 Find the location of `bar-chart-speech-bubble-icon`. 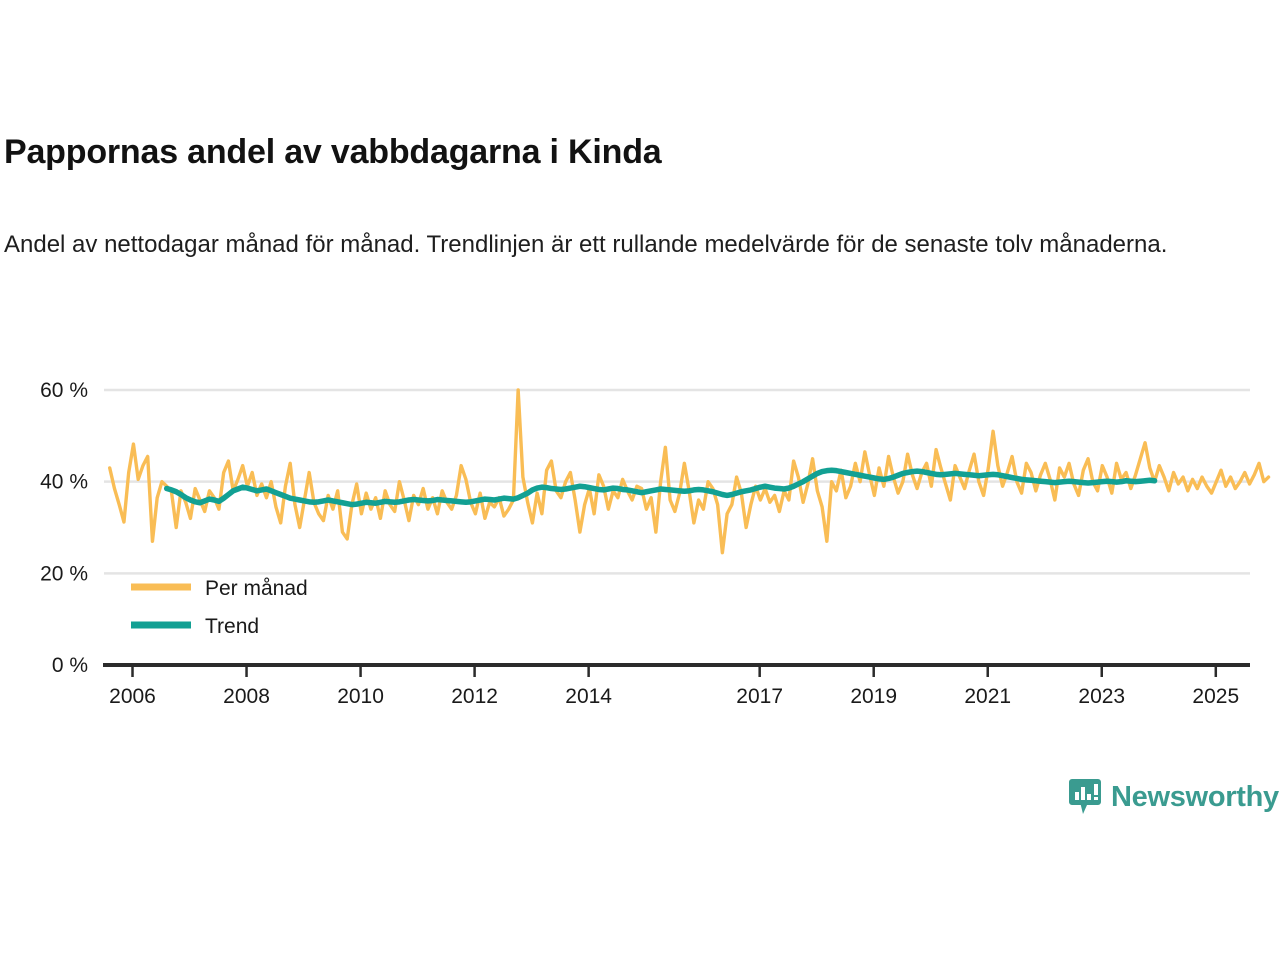

bar-chart-speech-bubble-icon is located at coordinates (1085, 796).